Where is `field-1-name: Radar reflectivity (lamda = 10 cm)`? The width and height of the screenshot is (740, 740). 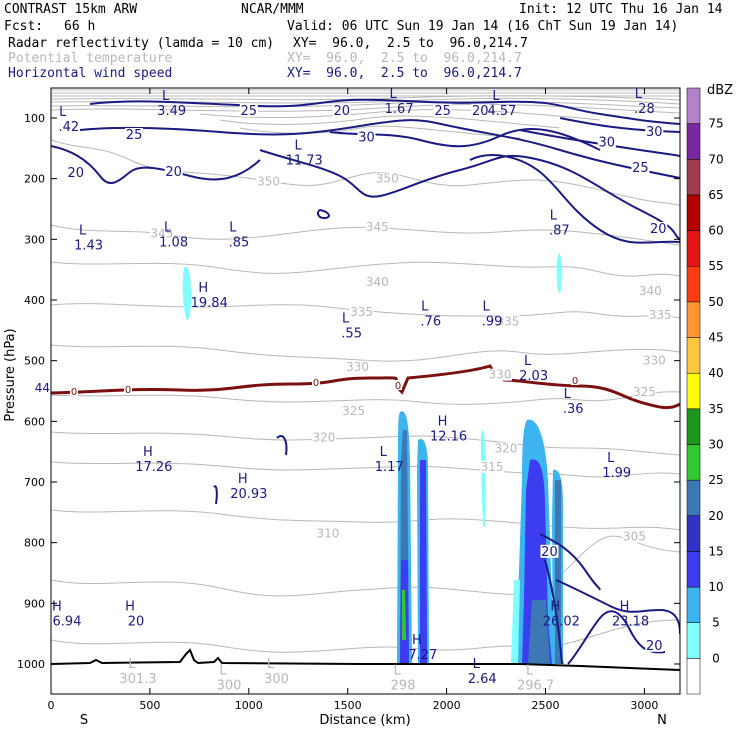
field-1-name: Radar reflectivity (lamda = 10 cm) is located at coordinates (141, 43).